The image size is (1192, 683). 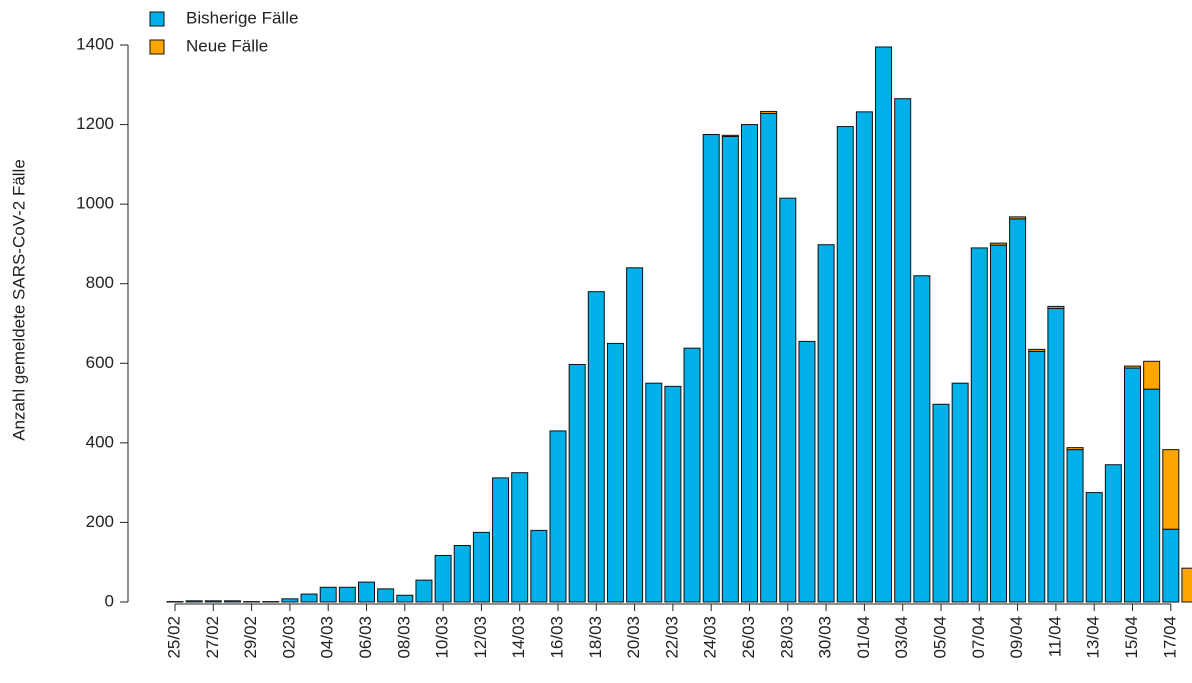 I want to click on y-tick-label: 1400, so click(x=95, y=43).